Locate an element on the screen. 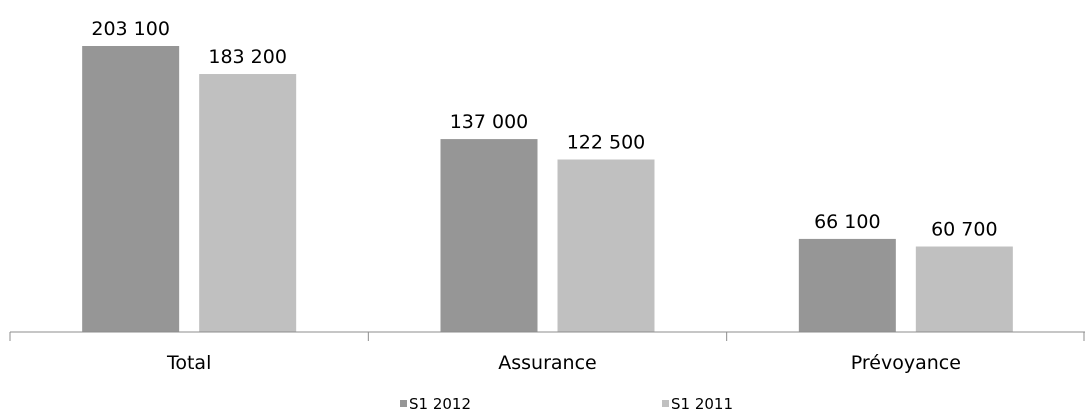  x-axis is located at coordinates (547, 336).